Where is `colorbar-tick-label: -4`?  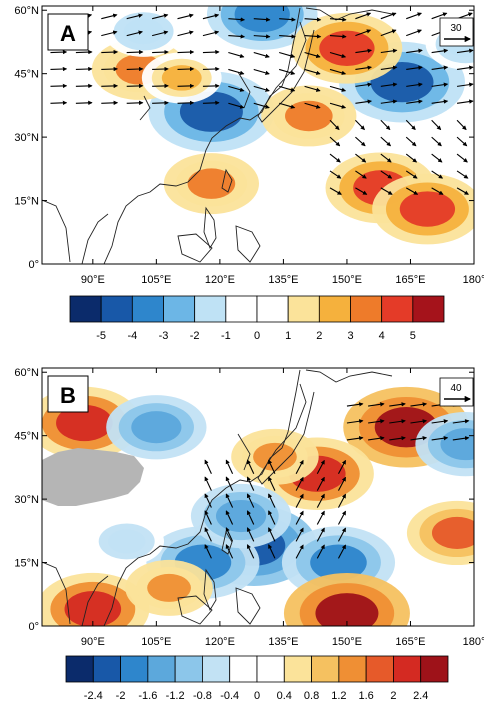 colorbar-tick-label: -4 is located at coordinates (132, 336).